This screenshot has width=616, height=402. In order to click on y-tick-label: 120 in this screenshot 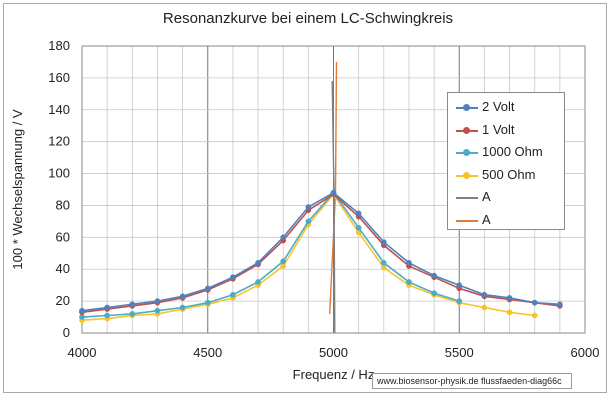, I will do `click(59, 141)`.